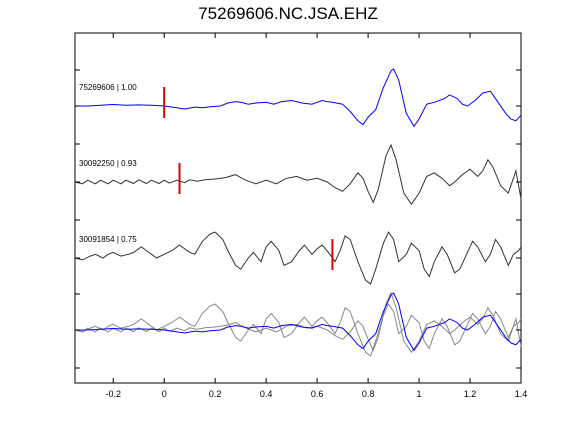 This screenshot has height=432, width=576. What do you see at coordinates (317, 394) in the screenshot?
I see `x-tick-label-4: 0.6` at bounding box center [317, 394].